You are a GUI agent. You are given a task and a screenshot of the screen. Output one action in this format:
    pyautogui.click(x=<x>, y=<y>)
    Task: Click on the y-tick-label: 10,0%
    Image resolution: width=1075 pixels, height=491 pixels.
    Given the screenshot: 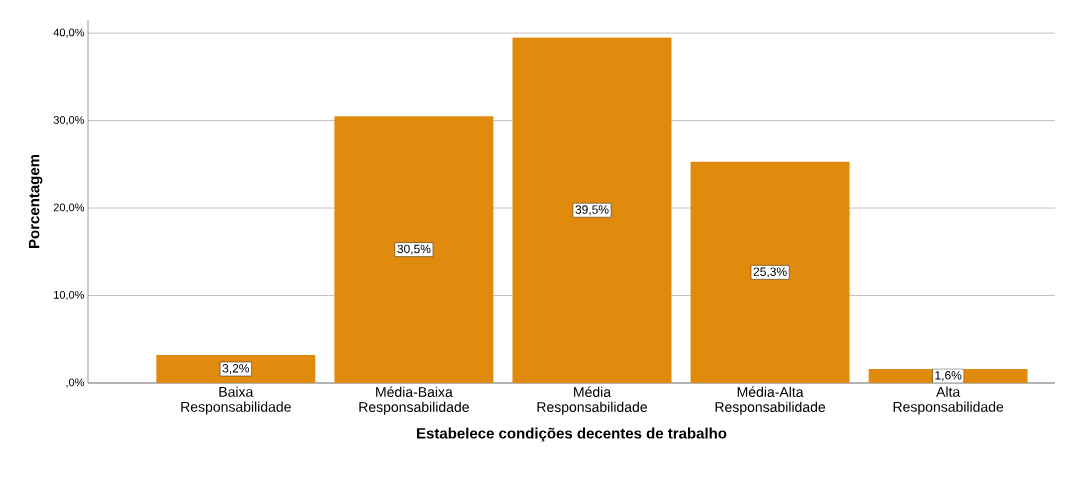 What is the action you would take?
    pyautogui.click(x=69, y=296)
    